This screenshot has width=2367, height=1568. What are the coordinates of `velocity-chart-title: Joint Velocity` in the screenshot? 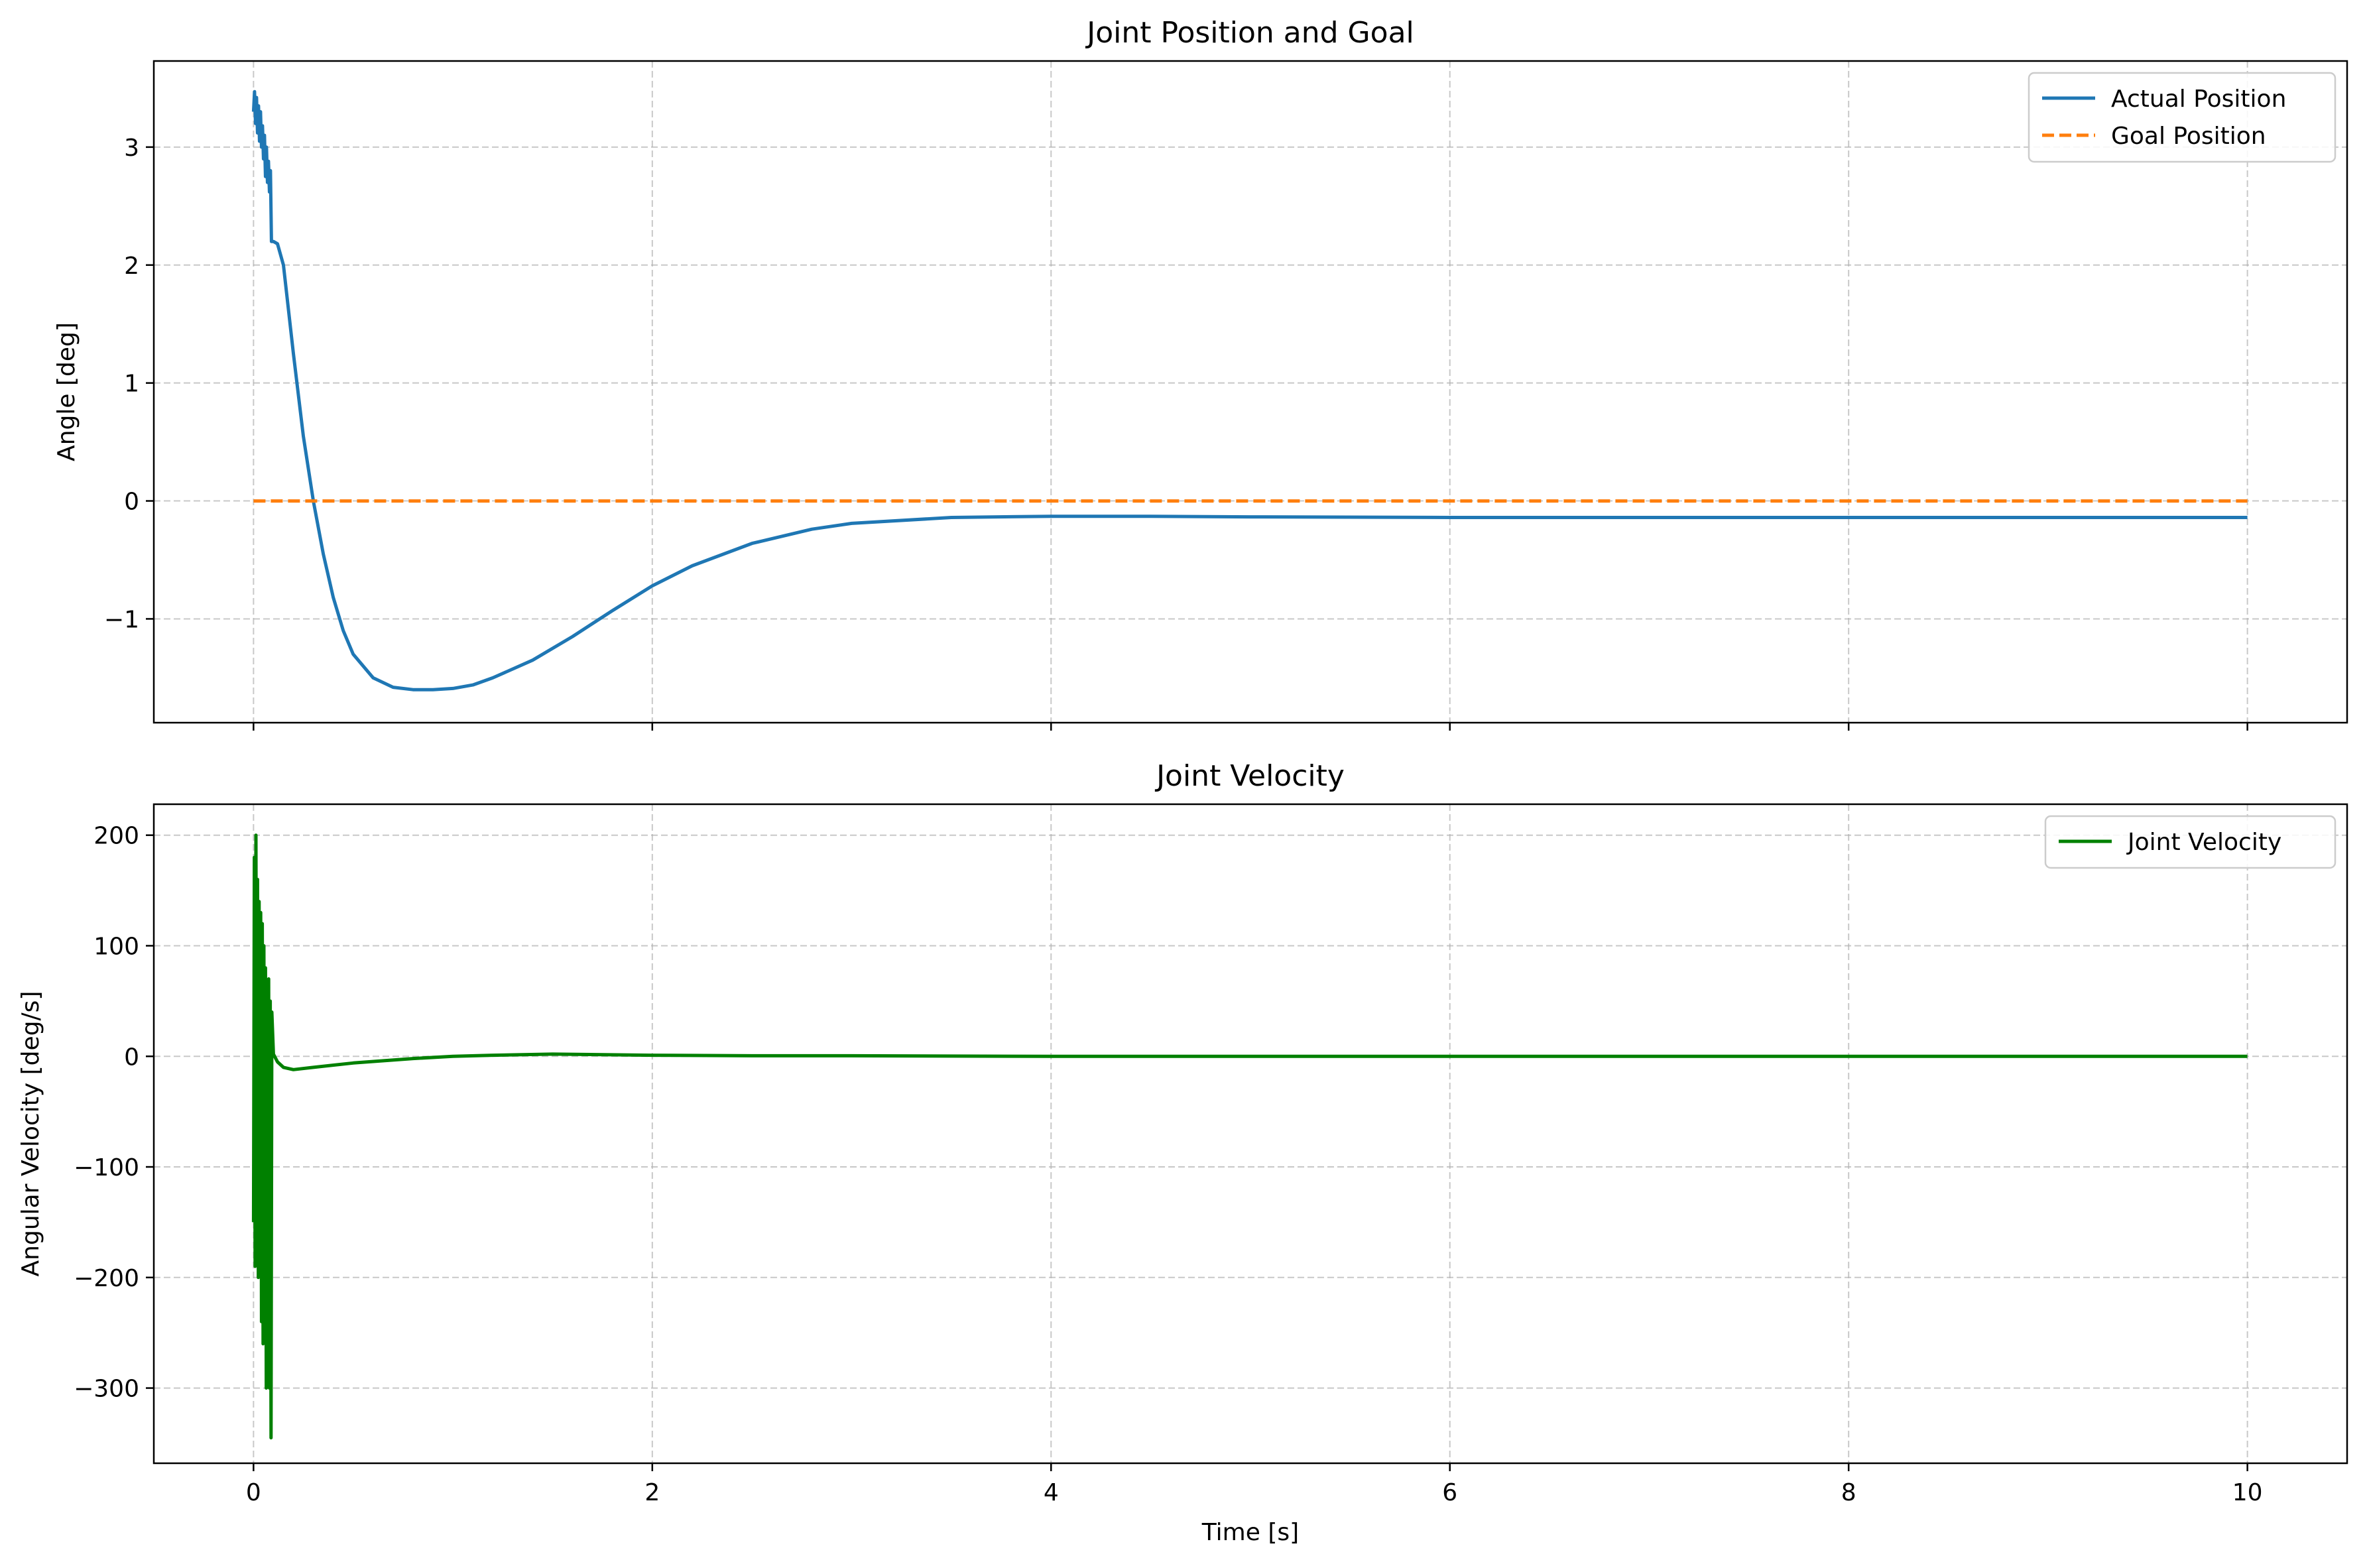 It's located at (1249, 776).